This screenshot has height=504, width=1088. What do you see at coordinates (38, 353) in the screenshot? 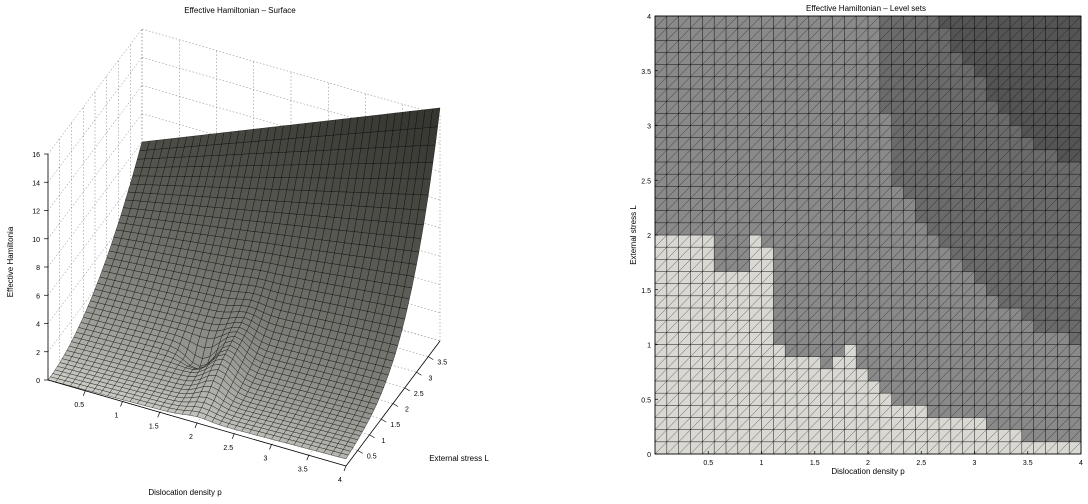
I see `z-tick-label: 2` at bounding box center [38, 353].